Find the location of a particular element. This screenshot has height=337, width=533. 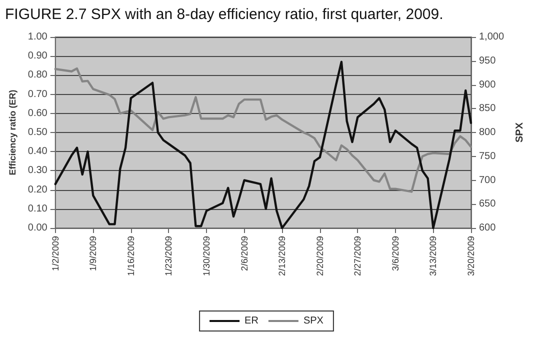

y-tick-label: 0.10 is located at coordinates (38, 208).